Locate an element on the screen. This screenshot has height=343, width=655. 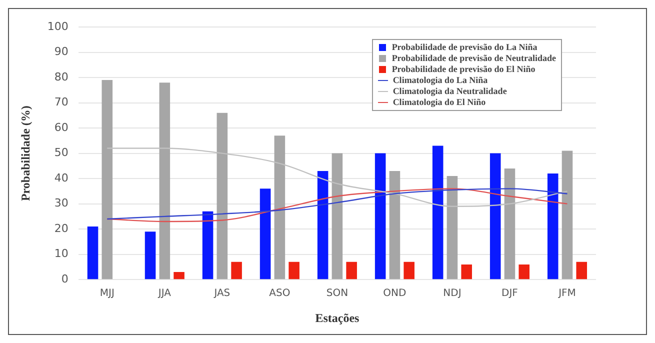
y-tick-label: 100 is located at coordinates (57, 26).